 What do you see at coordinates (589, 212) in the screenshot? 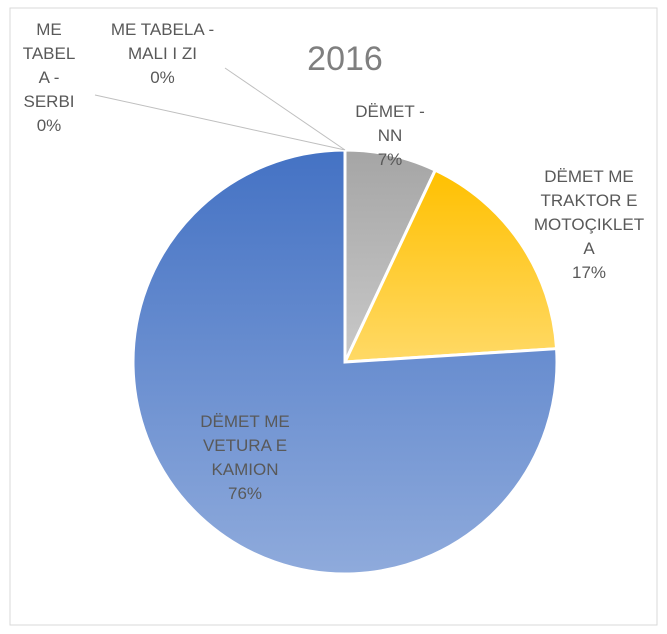
I see `slice-label: DËMET ME TRAKTOR E MOTOÇIKLETA` at bounding box center [589, 212].